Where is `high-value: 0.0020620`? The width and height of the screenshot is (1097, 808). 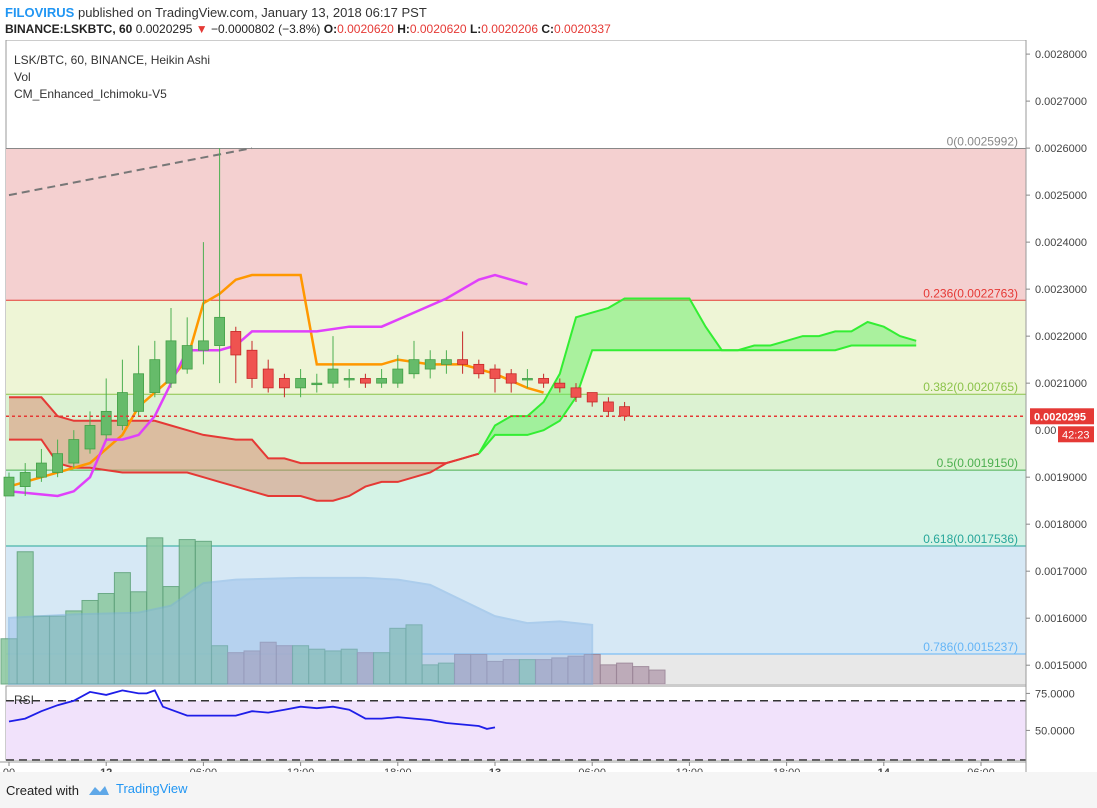
high-value: 0.0020620 is located at coordinates (438, 29).